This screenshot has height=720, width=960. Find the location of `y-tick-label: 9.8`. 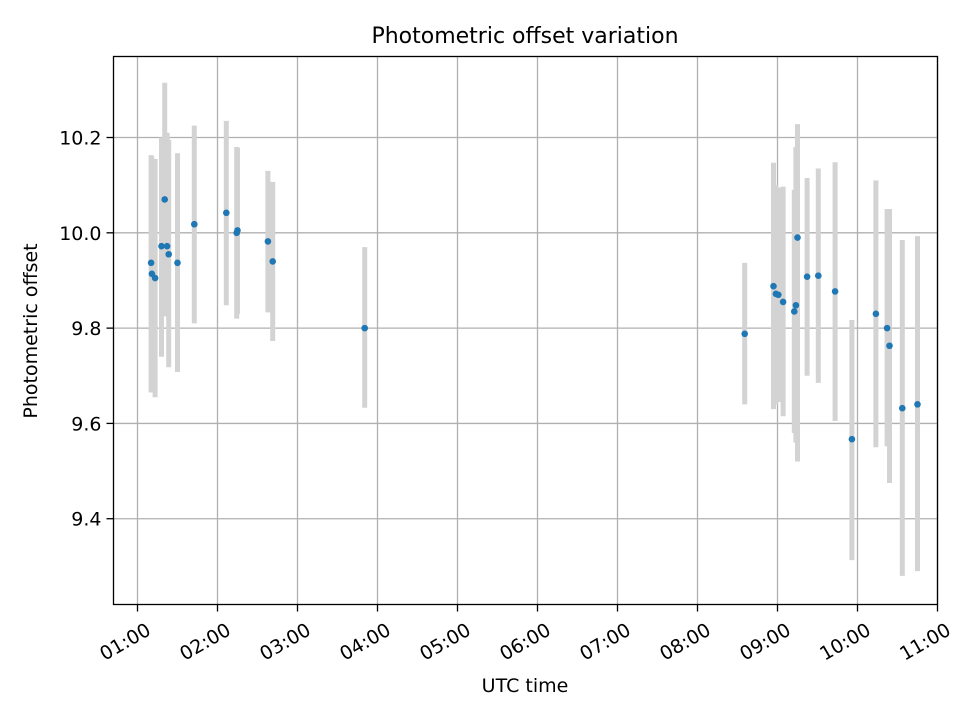

y-tick-label: 9.8 is located at coordinates (86, 329).